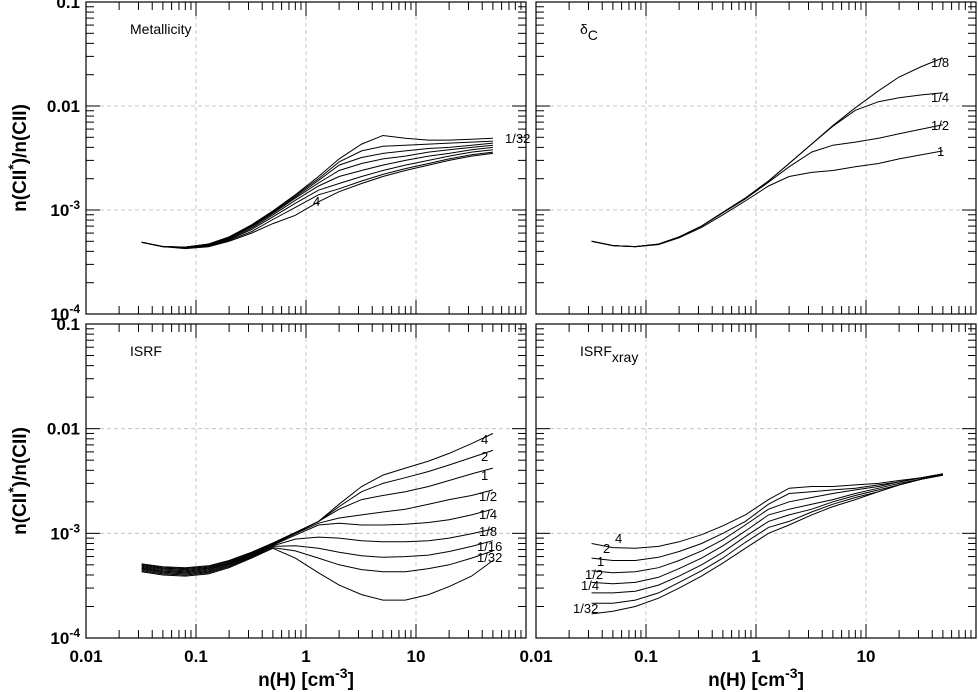 The image size is (978, 692). I want to click on panel-title: ISRFxray, so click(609, 354).